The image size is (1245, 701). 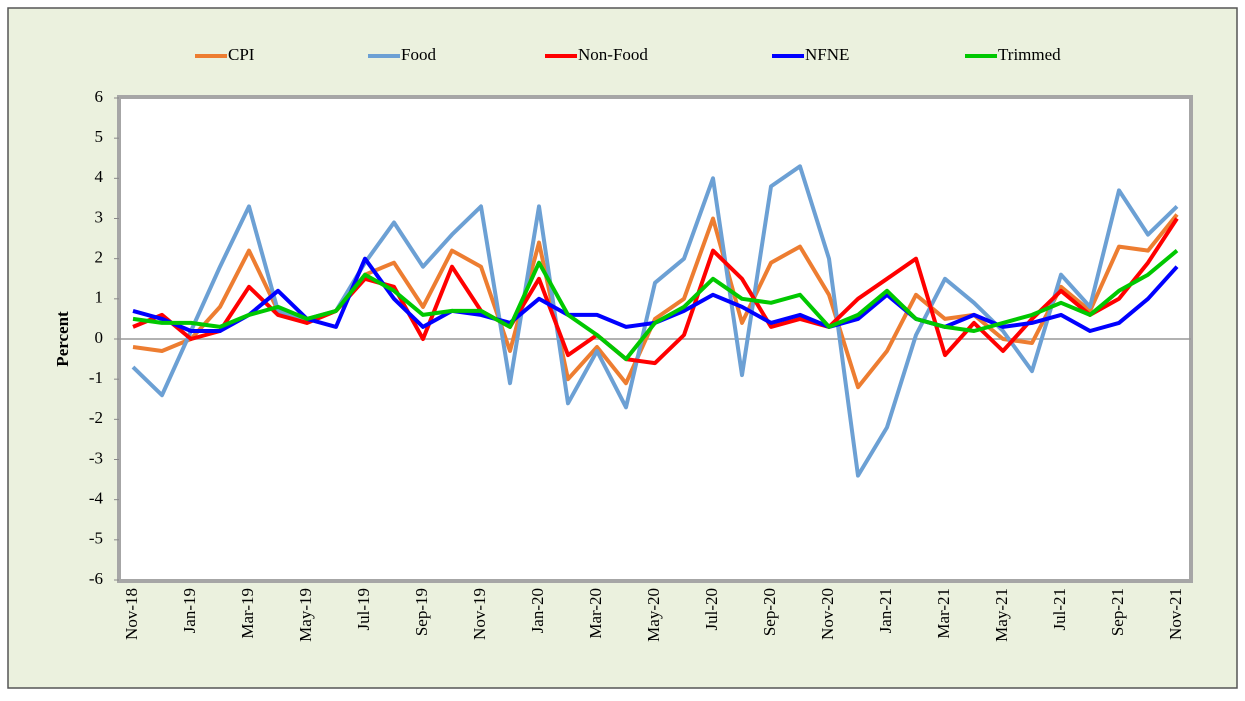 What do you see at coordinates (1117, 612) in the screenshot?
I see `x-tick-label: Sep-21` at bounding box center [1117, 612].